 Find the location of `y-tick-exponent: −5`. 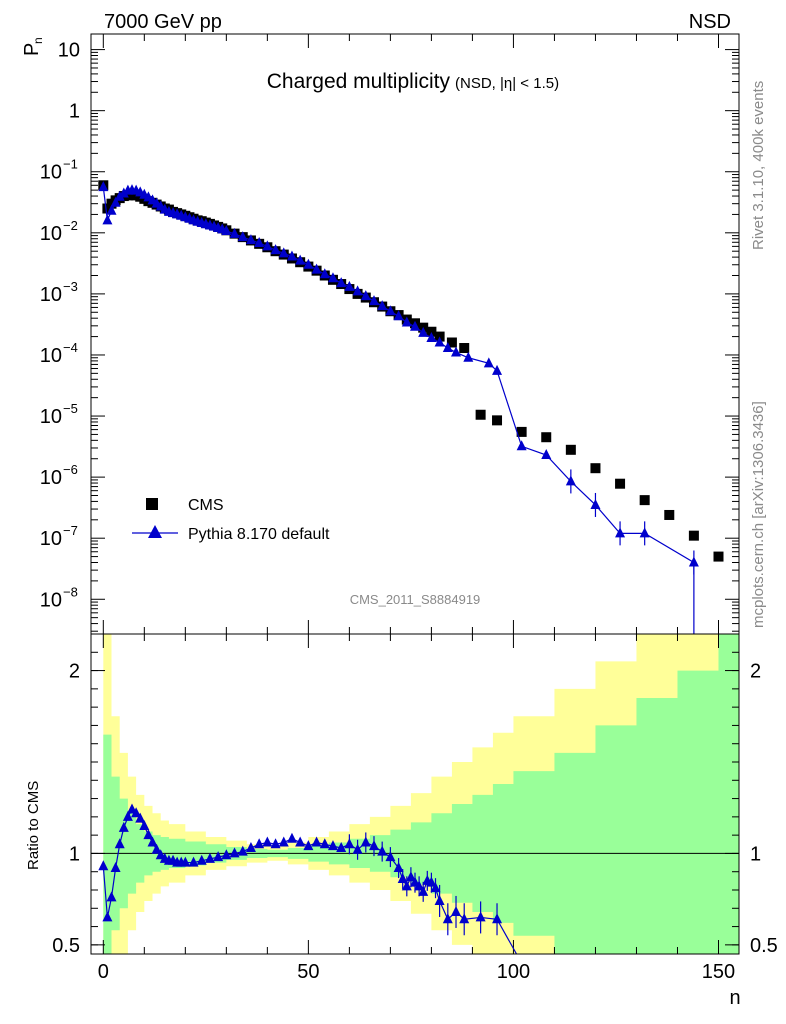

y-tick-exponent: −5 is located at coordinates (70, 408).